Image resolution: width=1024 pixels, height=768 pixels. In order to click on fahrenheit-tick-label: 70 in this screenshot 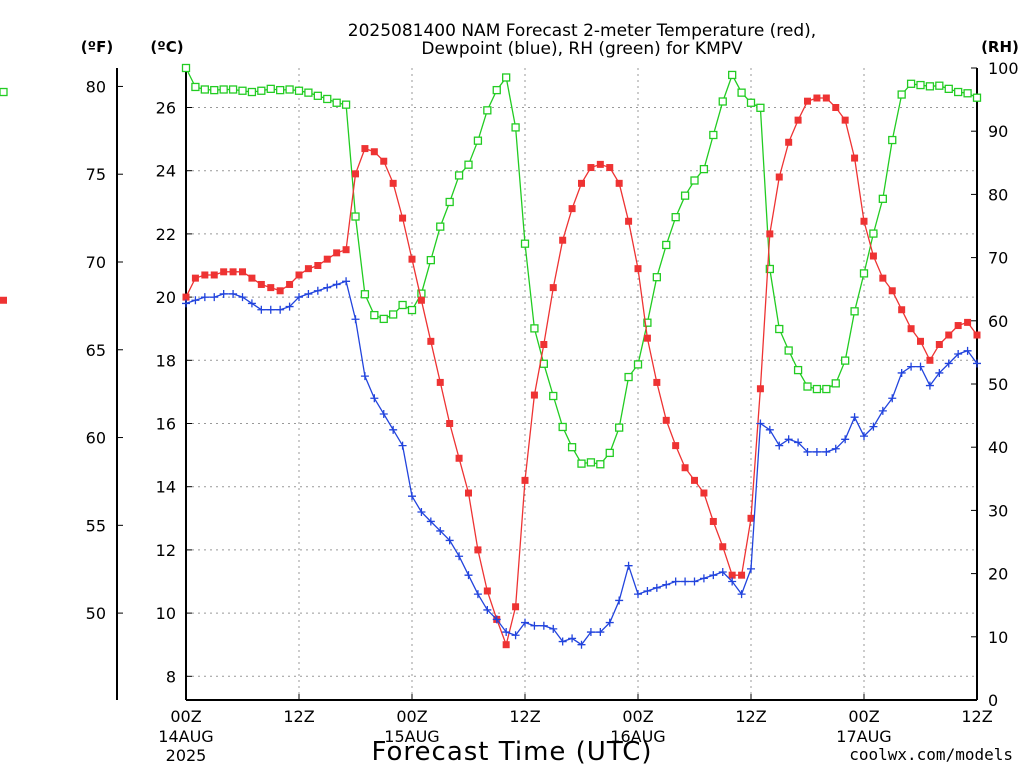, I will do `click(96, 262)`.